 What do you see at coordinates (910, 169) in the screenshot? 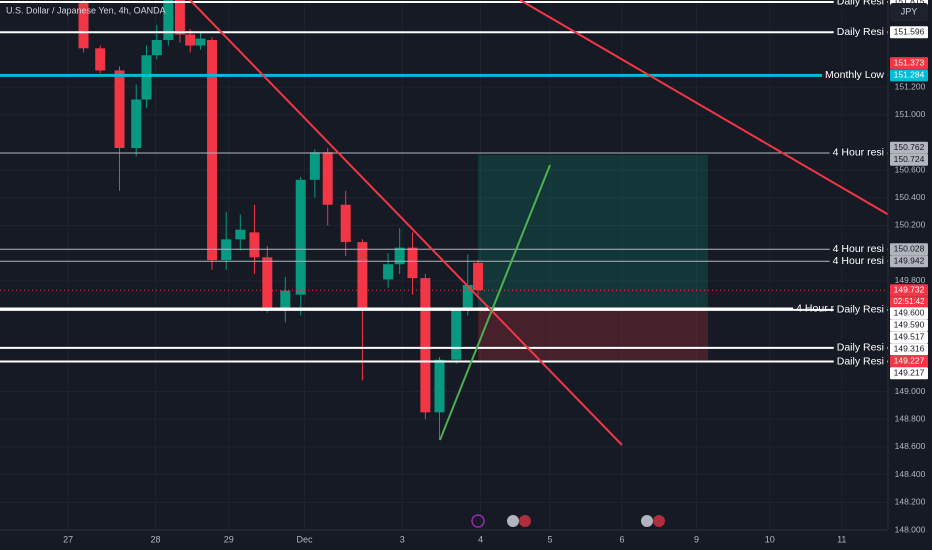
I see `y-tick-label: 150.600` at bounding box center [910, 169].